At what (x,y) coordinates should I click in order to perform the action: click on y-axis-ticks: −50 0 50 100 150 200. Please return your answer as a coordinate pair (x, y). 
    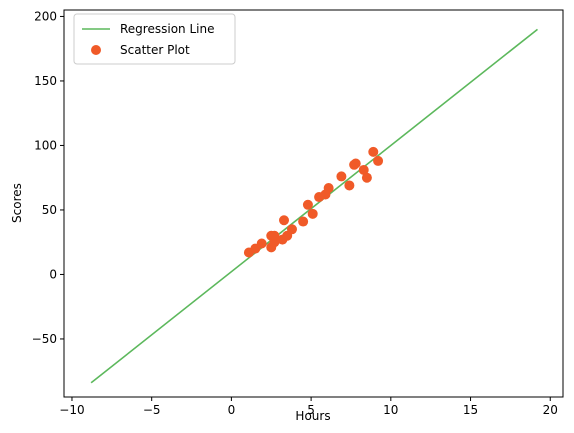
    Looking at the image, I should click on (48, 177).